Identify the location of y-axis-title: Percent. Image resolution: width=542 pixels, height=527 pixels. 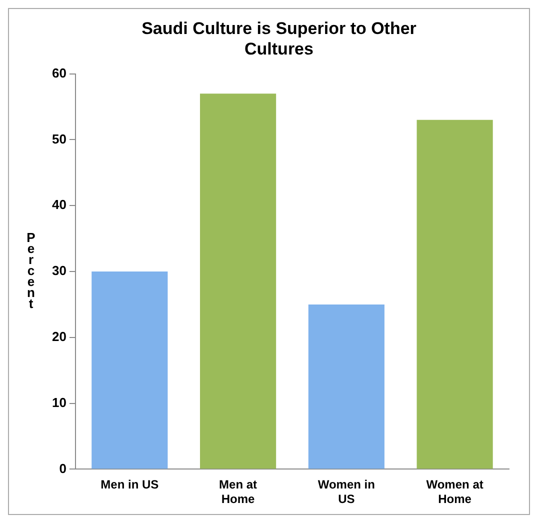
(31, 271).